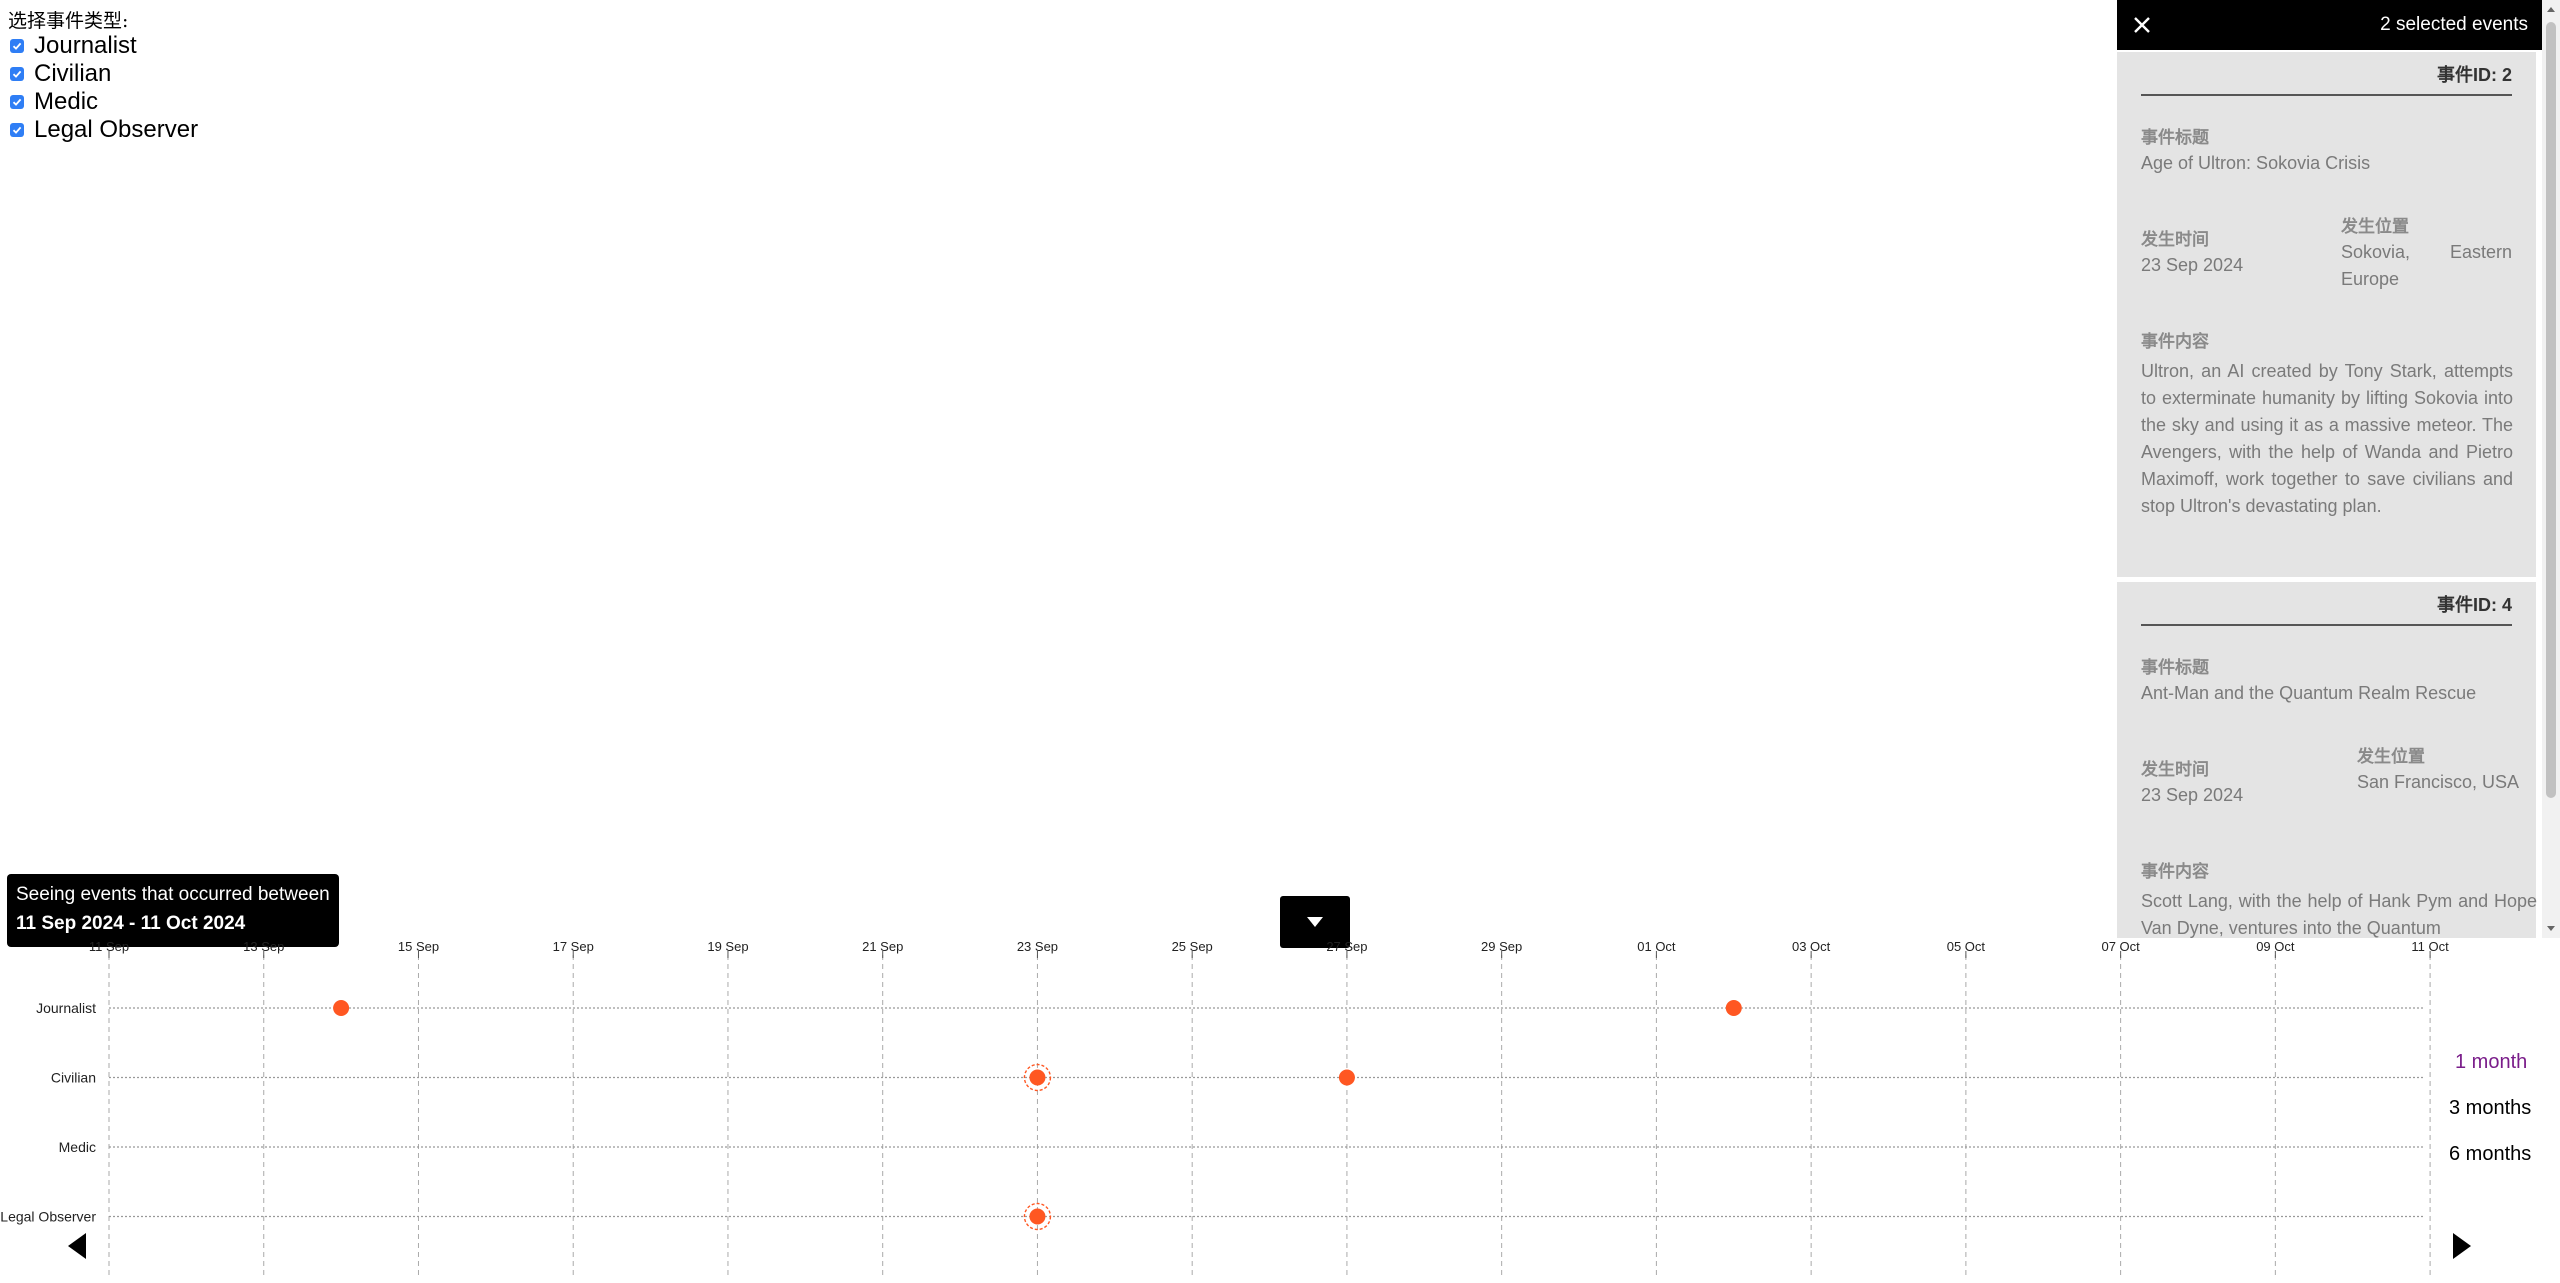 Image resolution: width=2560 pixels, height=1283 pixels. Describe the element at coordinates (2454, 24) in the screenshot. I see `selected-count: 2 selected events` at that location.